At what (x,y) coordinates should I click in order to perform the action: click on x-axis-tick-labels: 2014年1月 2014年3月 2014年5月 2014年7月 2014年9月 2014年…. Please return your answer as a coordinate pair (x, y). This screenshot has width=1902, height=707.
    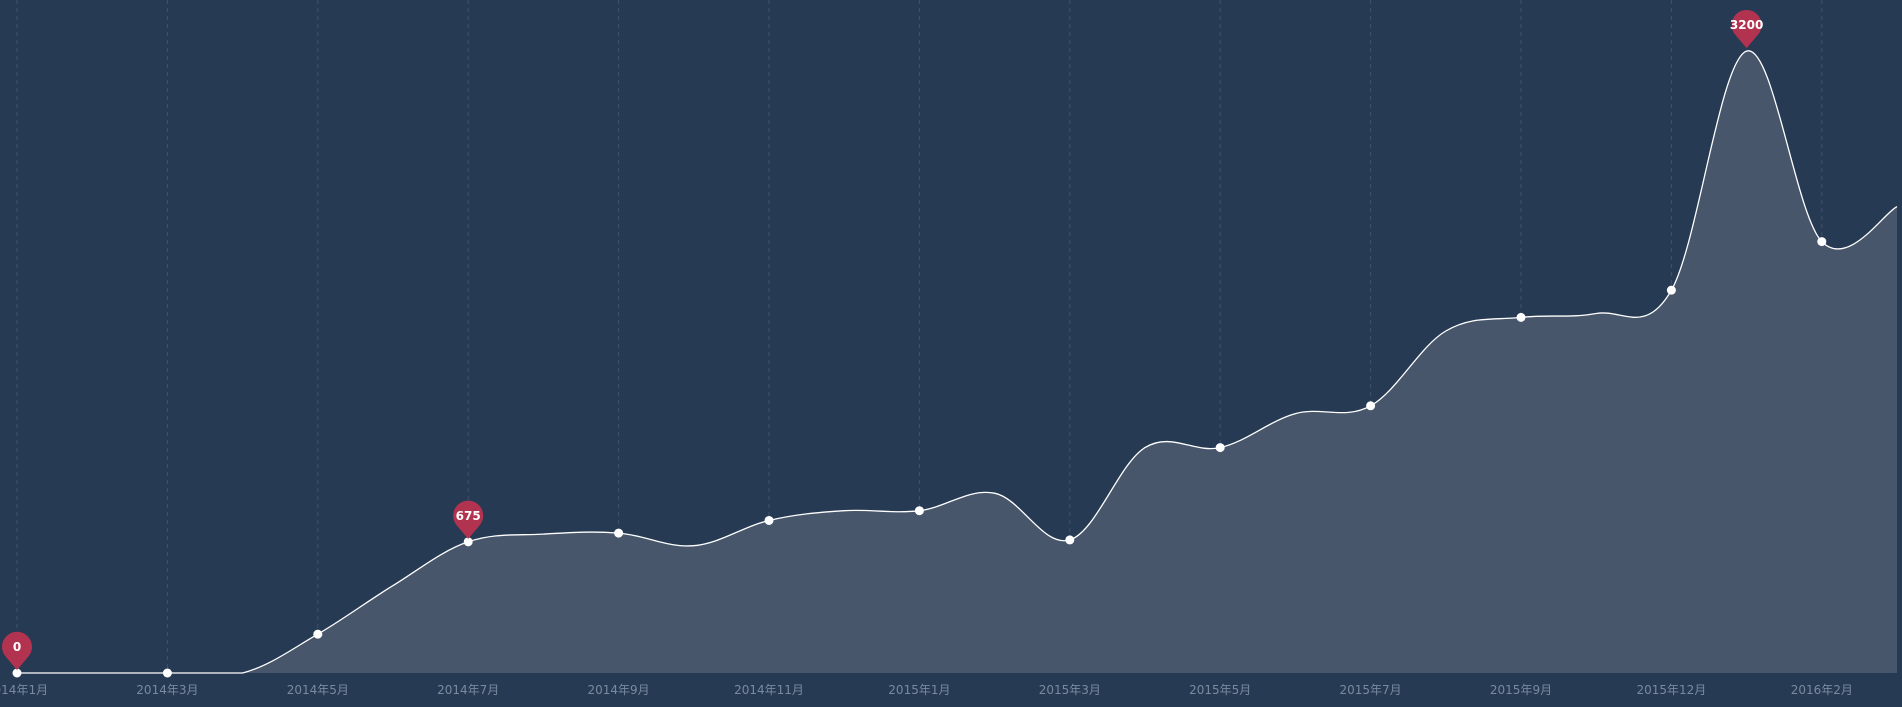
    Looking at the image, I should click on (926, 690).